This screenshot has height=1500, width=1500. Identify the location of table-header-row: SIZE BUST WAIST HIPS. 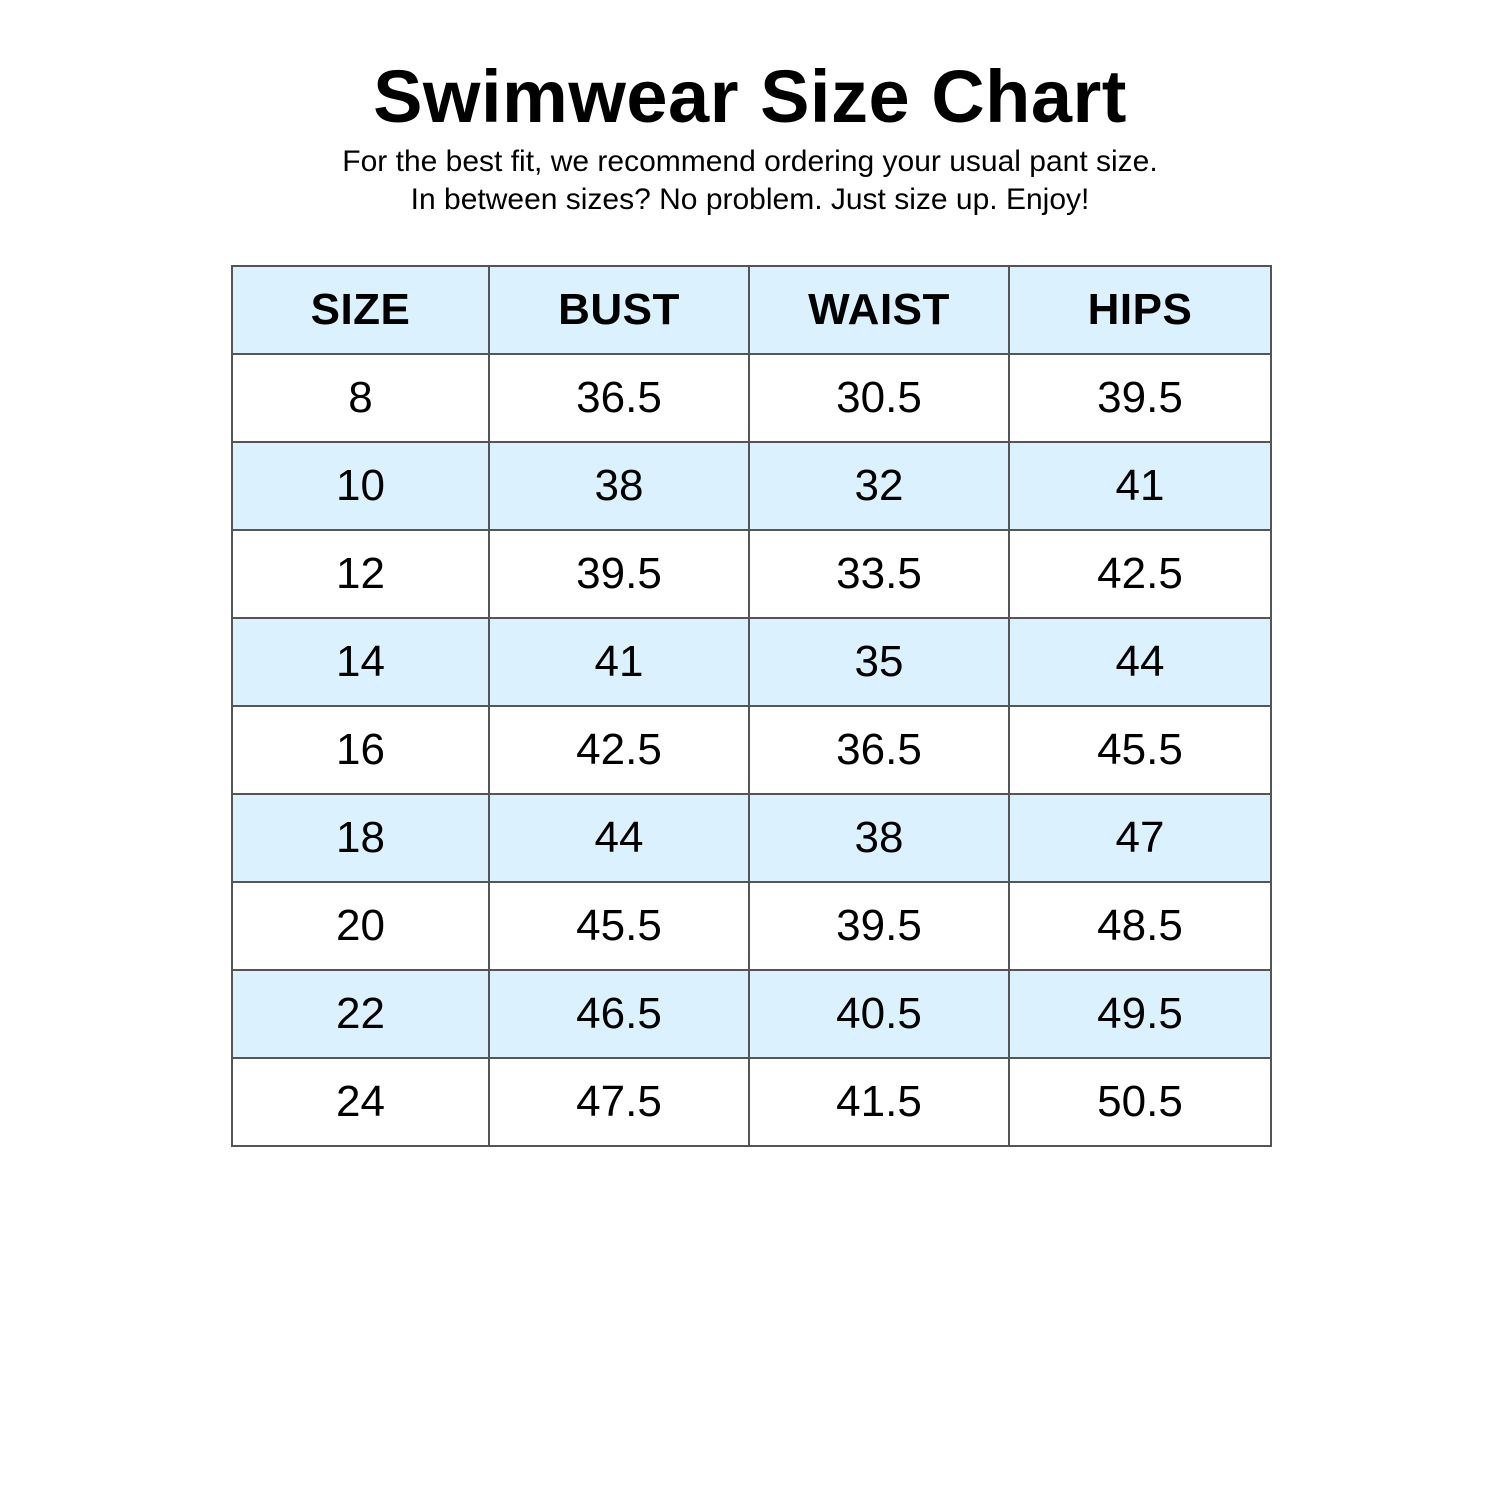
(751, 310).